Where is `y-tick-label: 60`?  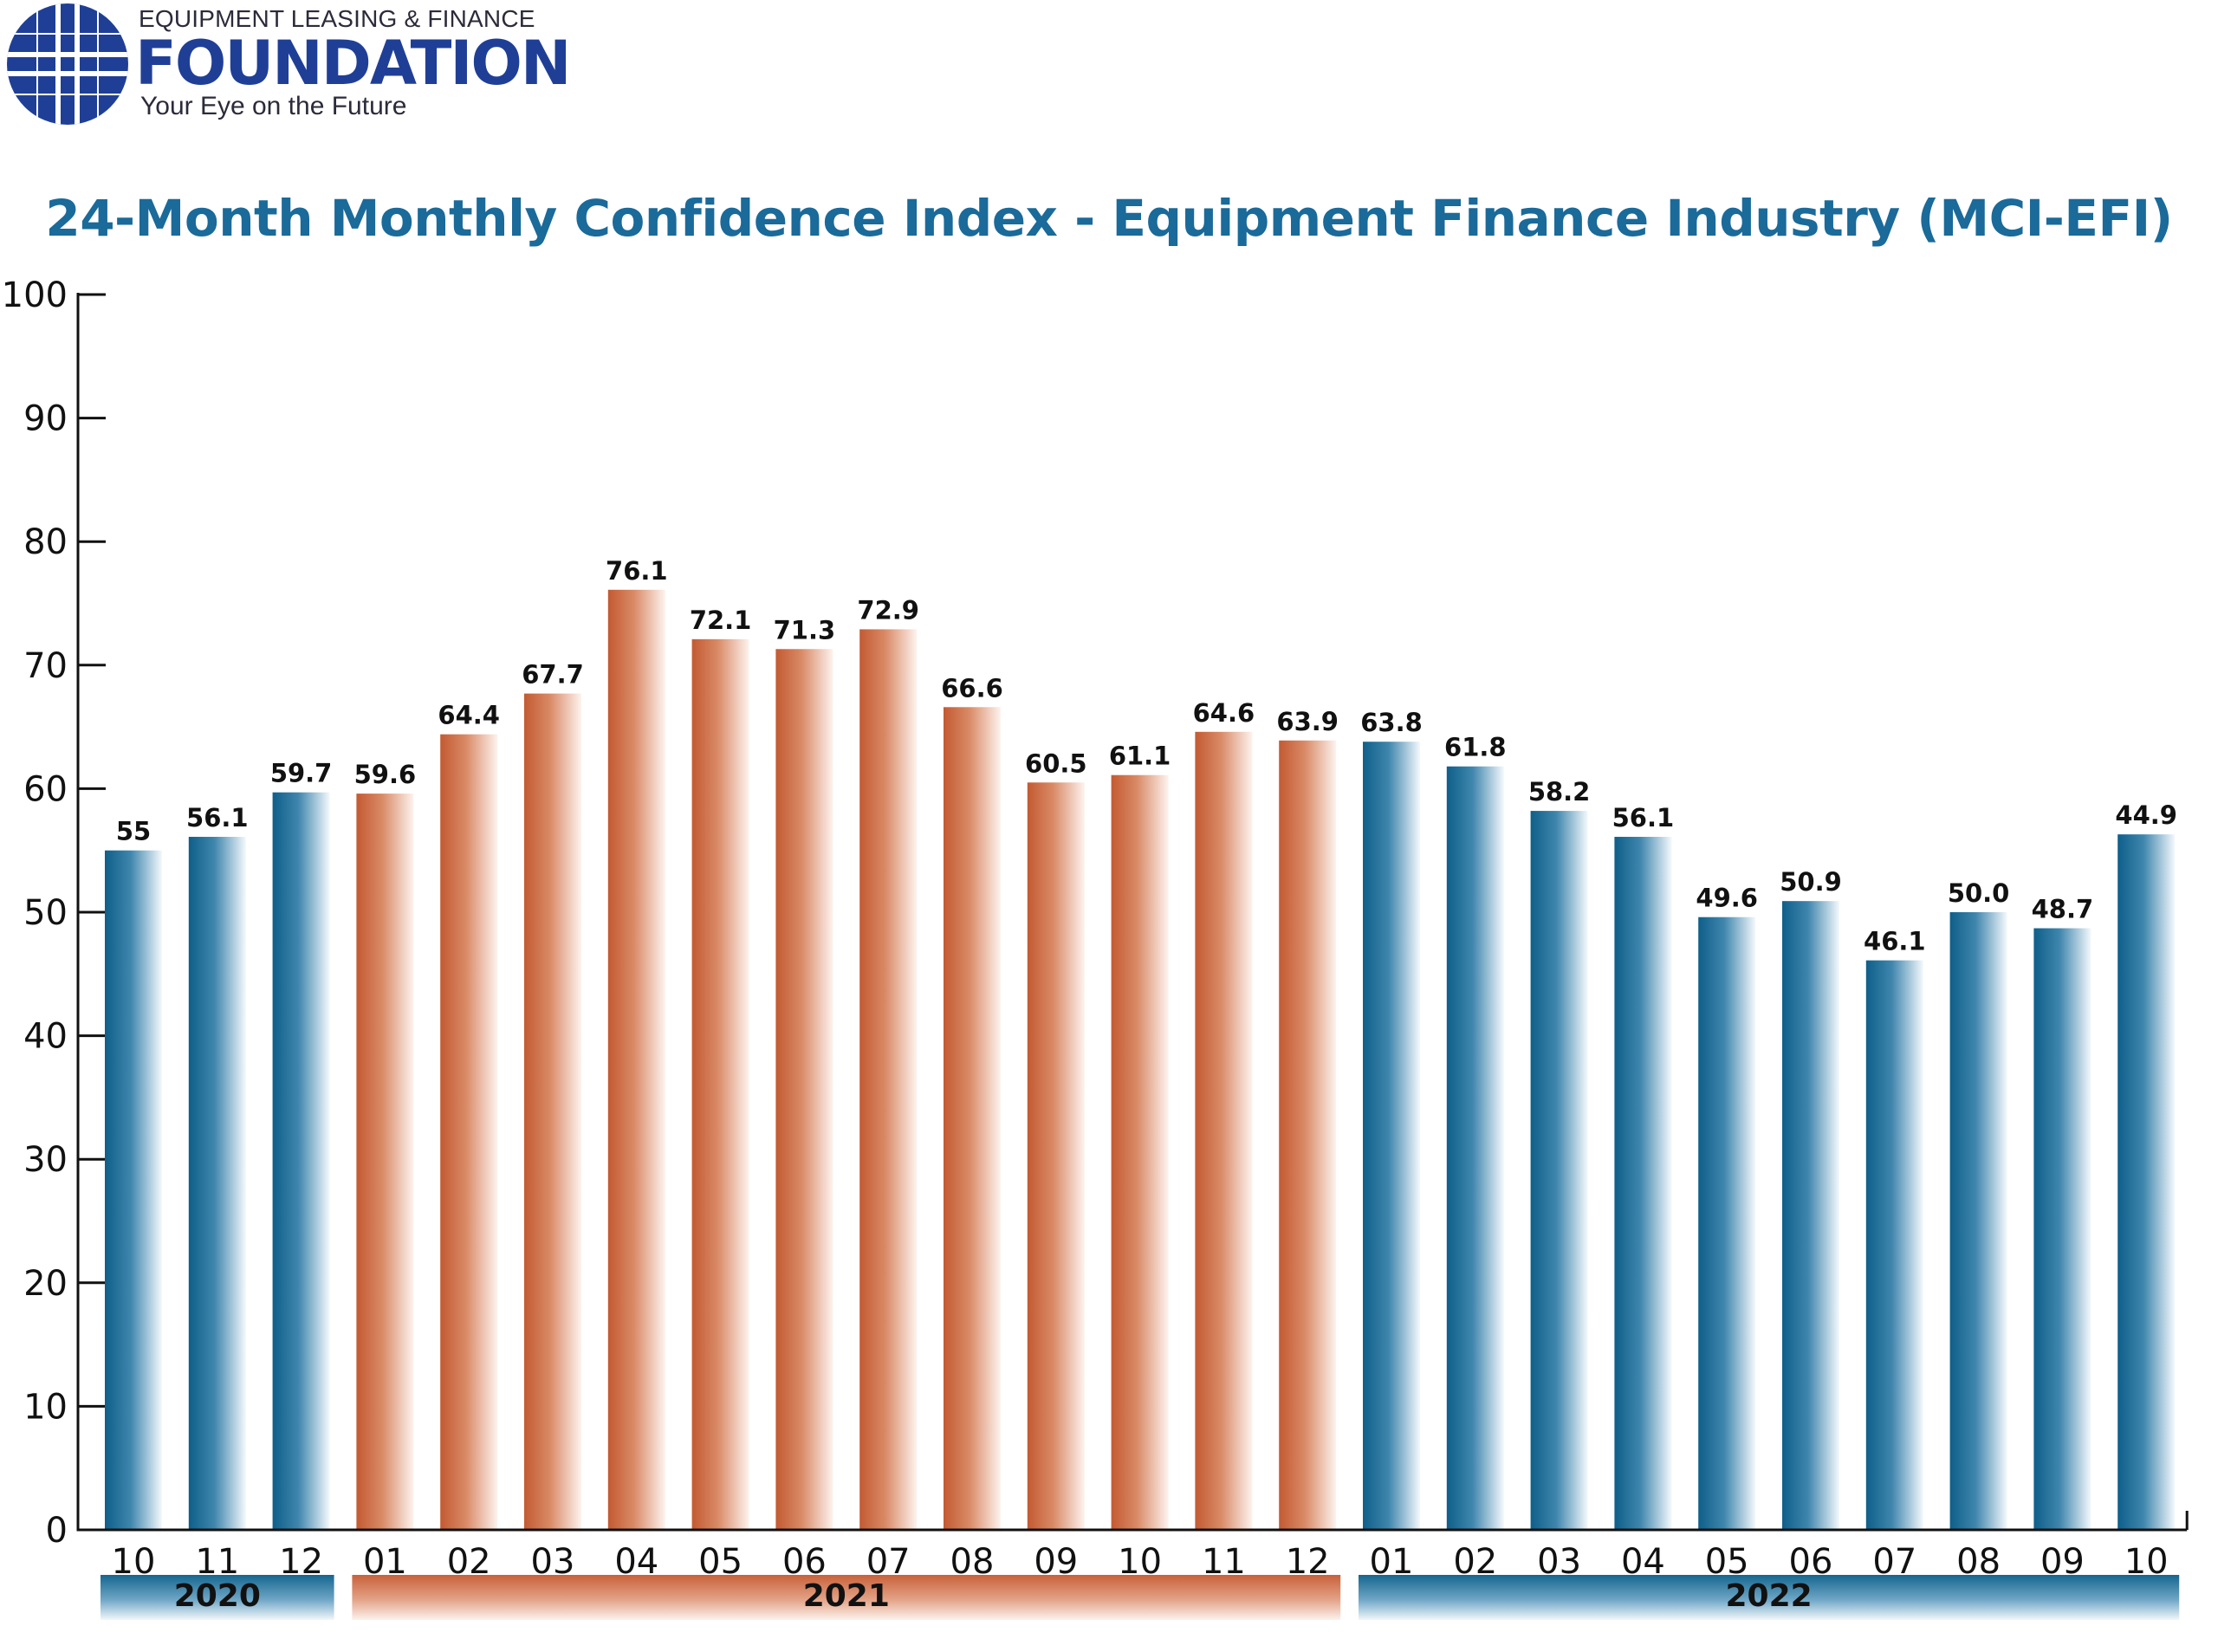 y-tick-label: 60 is located at coordinates (45, 789).